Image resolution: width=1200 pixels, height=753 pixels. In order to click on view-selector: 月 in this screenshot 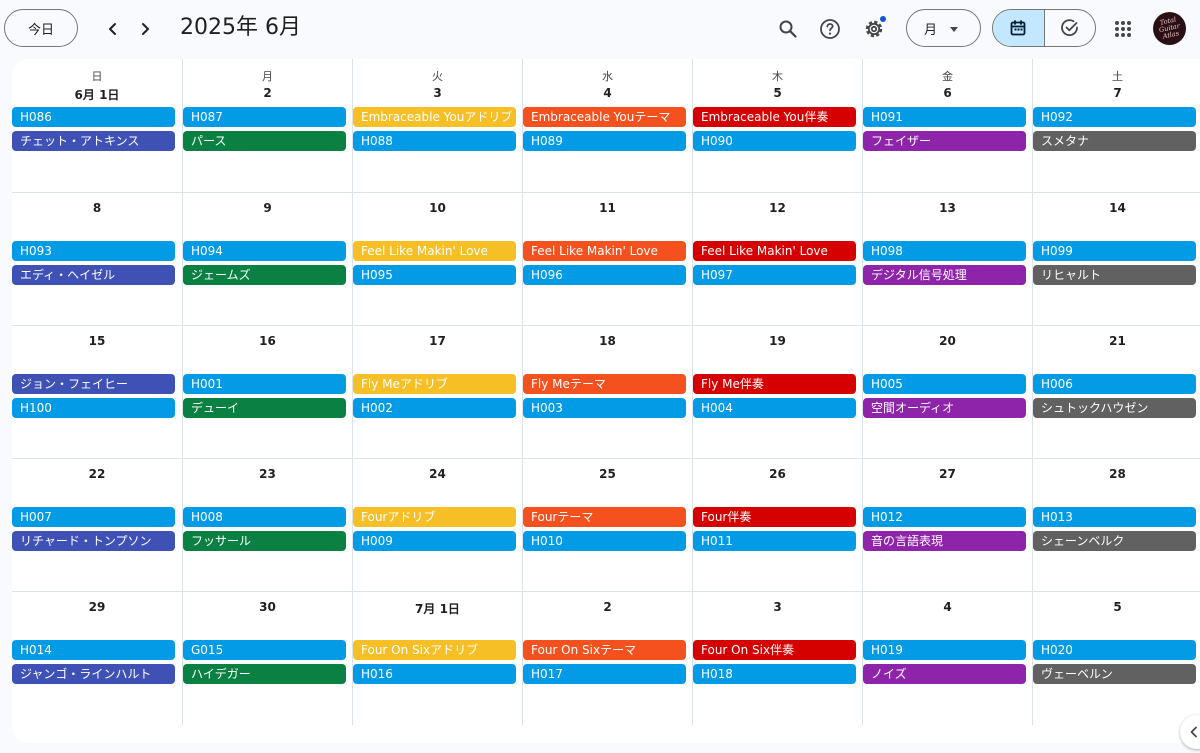, I will do `click(943, 28)`.